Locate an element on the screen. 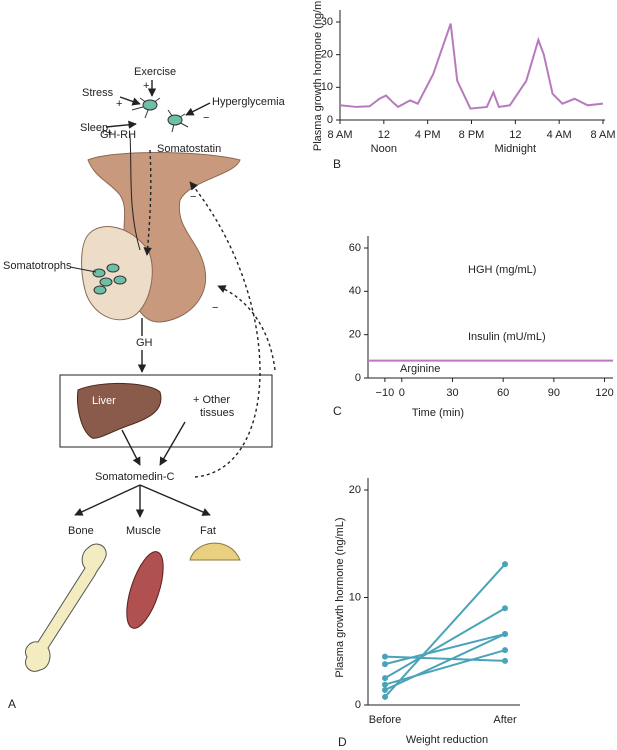 This screenshot has width=617, height=750. x-tick-label: 30 is located at coordinates (452, 393).